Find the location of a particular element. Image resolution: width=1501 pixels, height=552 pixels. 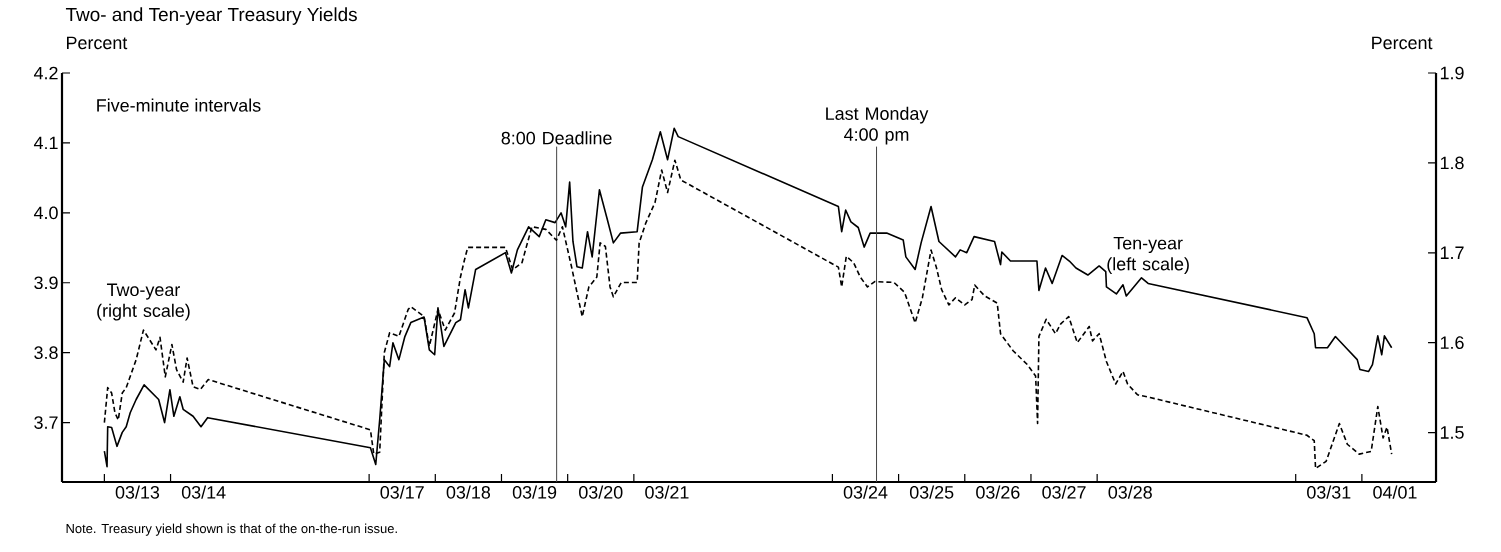

ref-line-label: 8:00 Deadline is located at coordinates (556, 138).